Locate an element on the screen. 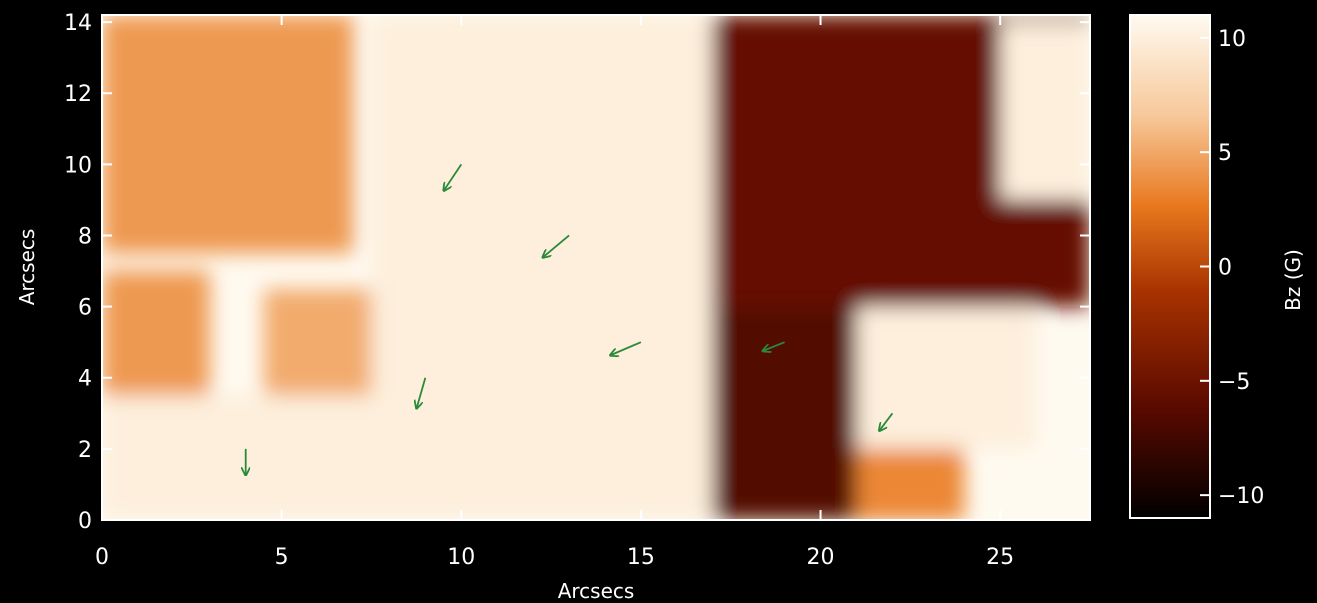 This screenshot has width=1317, height=603. x-tick-label: 10 is located at coordinates (461, 557).